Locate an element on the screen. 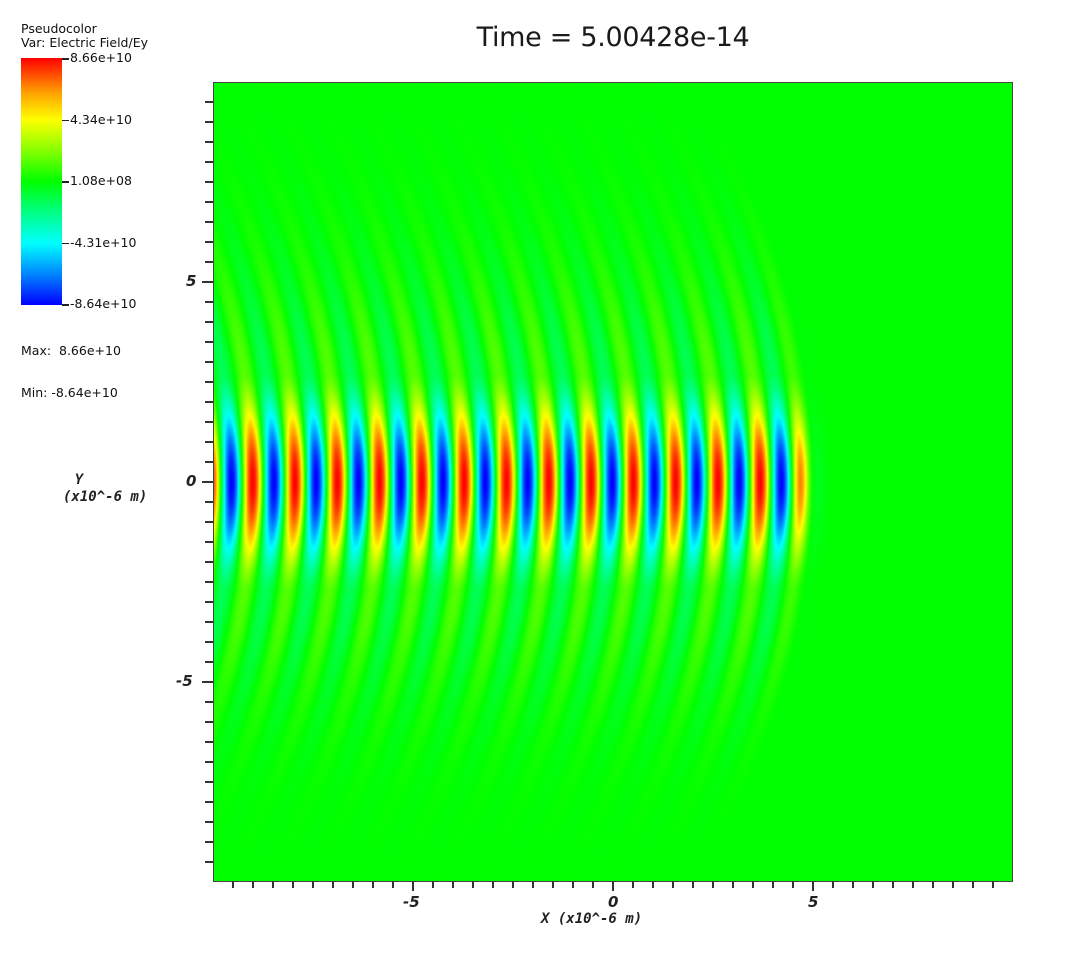 The height and width of the screenshot is (959, 1066). legend-variable: Var: Electric Field/Ey is located at coordinates (84, 42).